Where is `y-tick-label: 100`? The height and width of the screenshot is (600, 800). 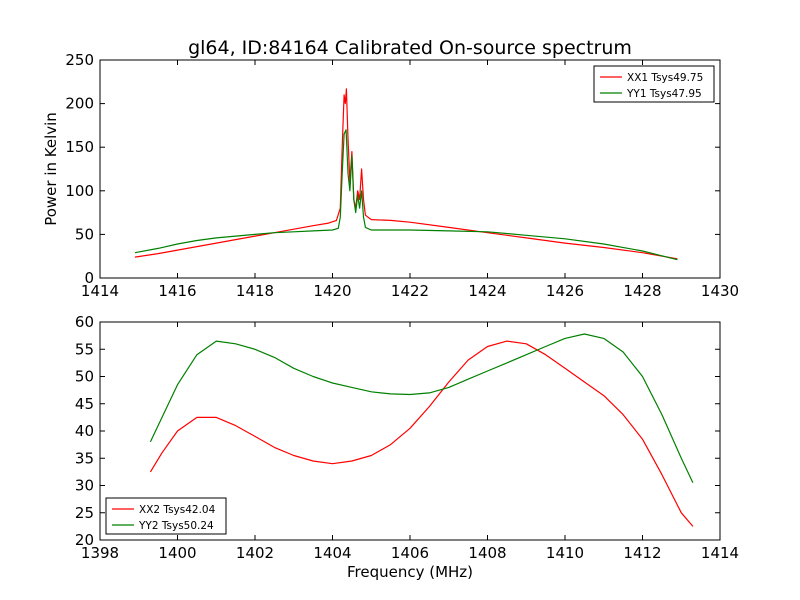
y-tick-label: 100 is located at coordinates (79, 191).